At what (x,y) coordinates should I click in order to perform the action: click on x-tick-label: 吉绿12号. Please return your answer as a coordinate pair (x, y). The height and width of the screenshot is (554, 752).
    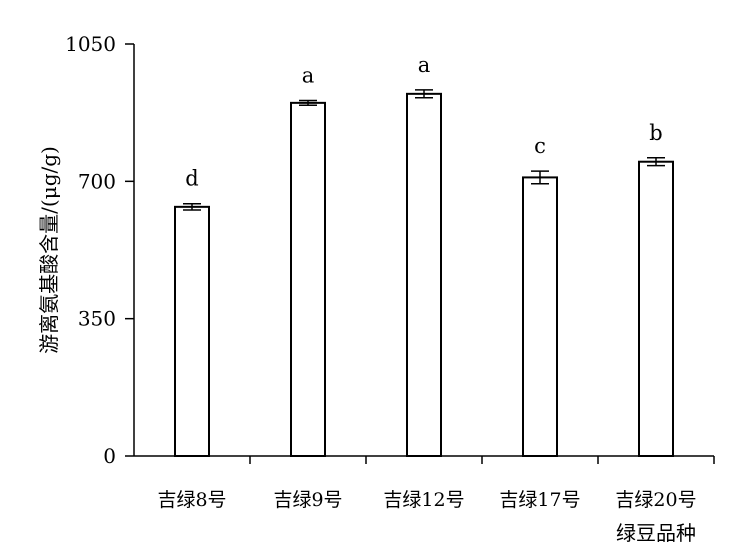
    Looking at the image, I should click on (423, 500).